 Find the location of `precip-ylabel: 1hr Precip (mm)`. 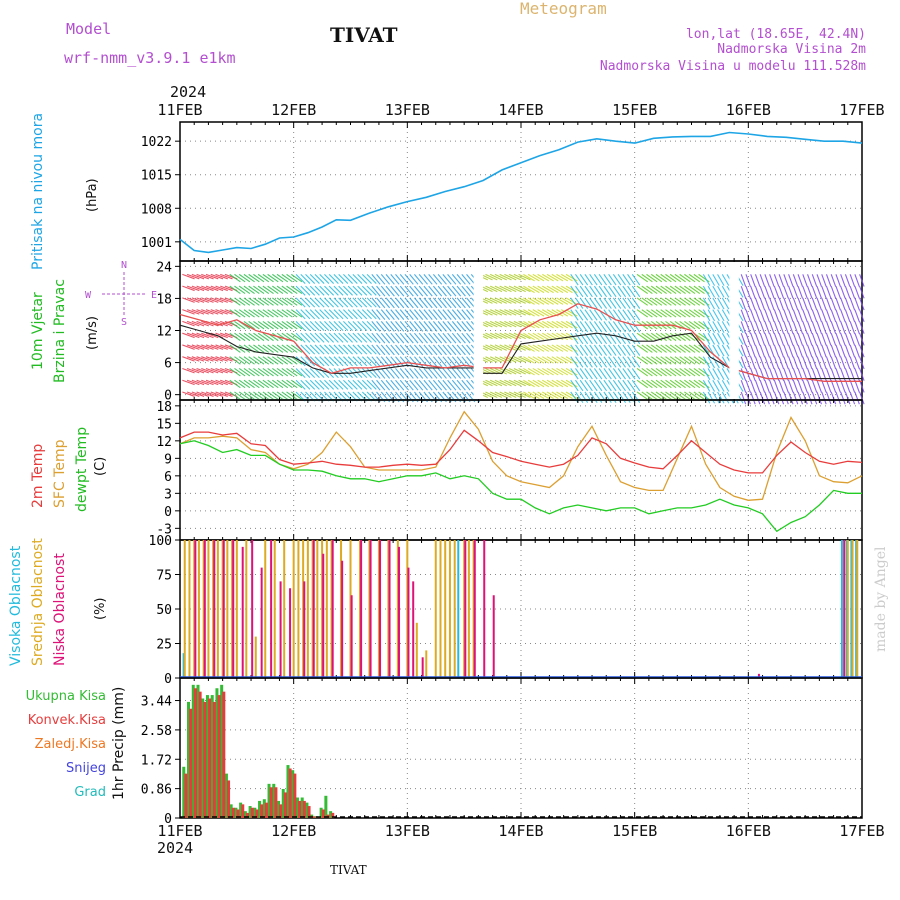

precip-ylabel: 1hr Precip (mm) is located at coordinates (119, 743).